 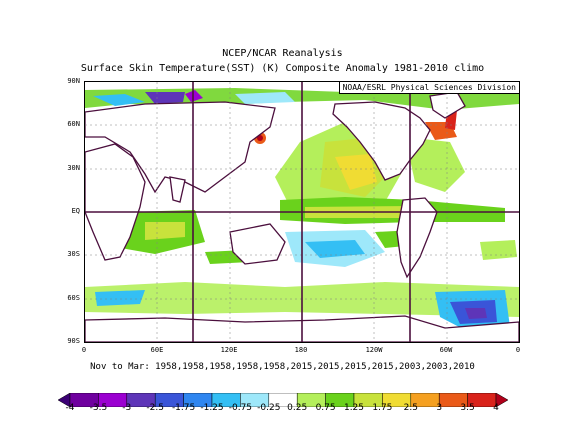 What do you see at coordinates (301, 350) in the screenshot?
I see `lon-label-180: 180` at bounding box center [301, 350].